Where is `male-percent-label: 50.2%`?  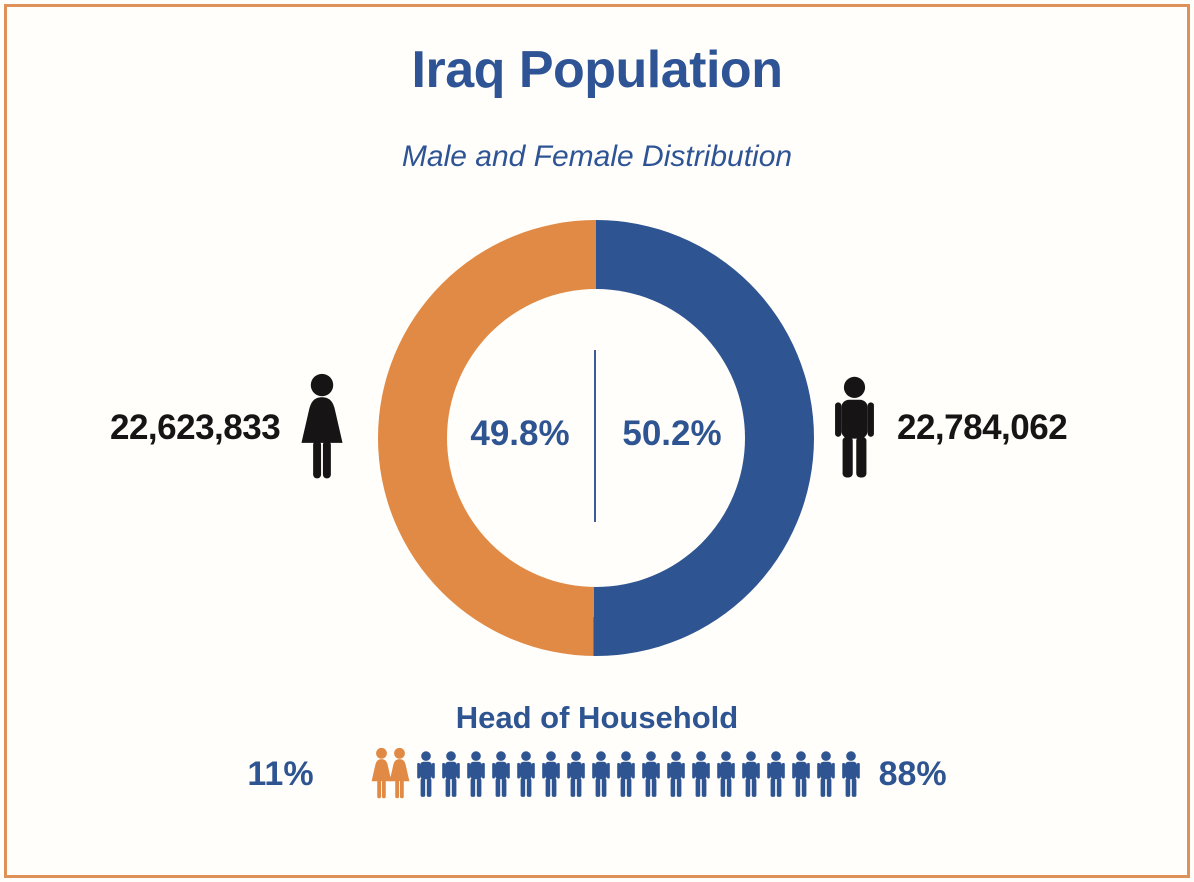 male-percent-label: 50.2% is located at coordinates (672, 433).